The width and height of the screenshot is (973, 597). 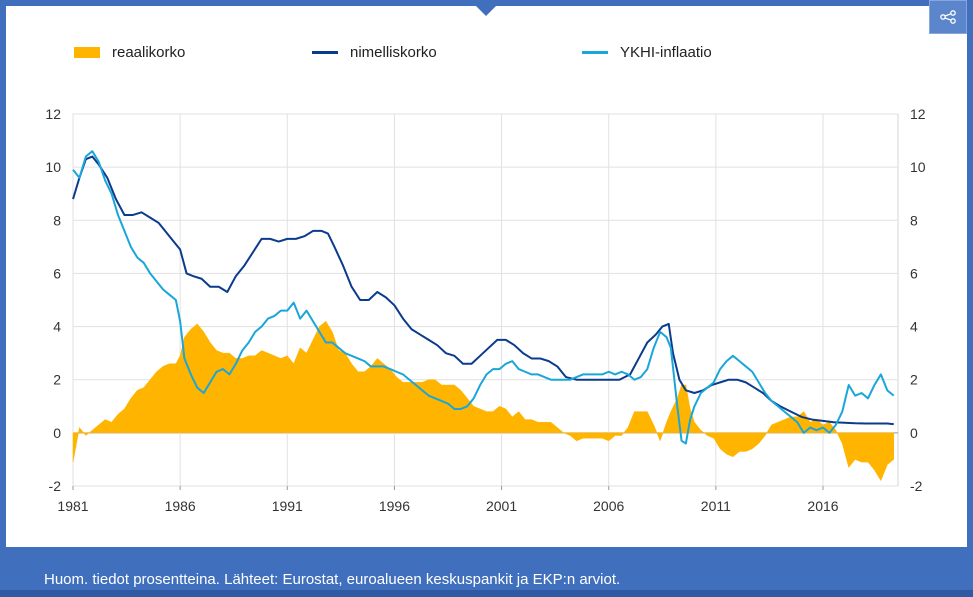 I want to click on y-tick-label-left: 2, so click(x=57, y=380).